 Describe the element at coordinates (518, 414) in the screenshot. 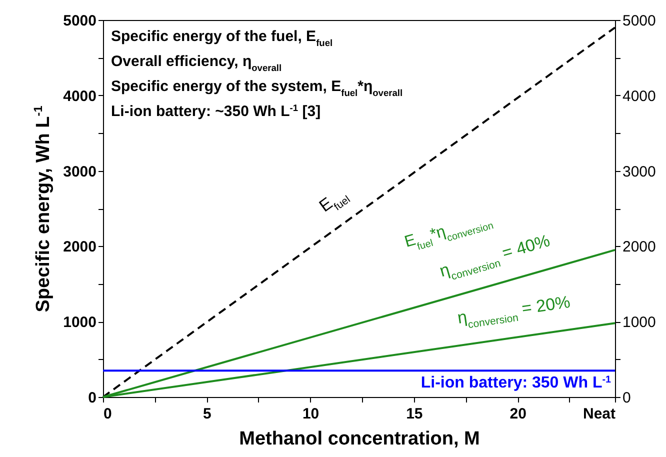

I see `x-tick-label: 20` at that location.